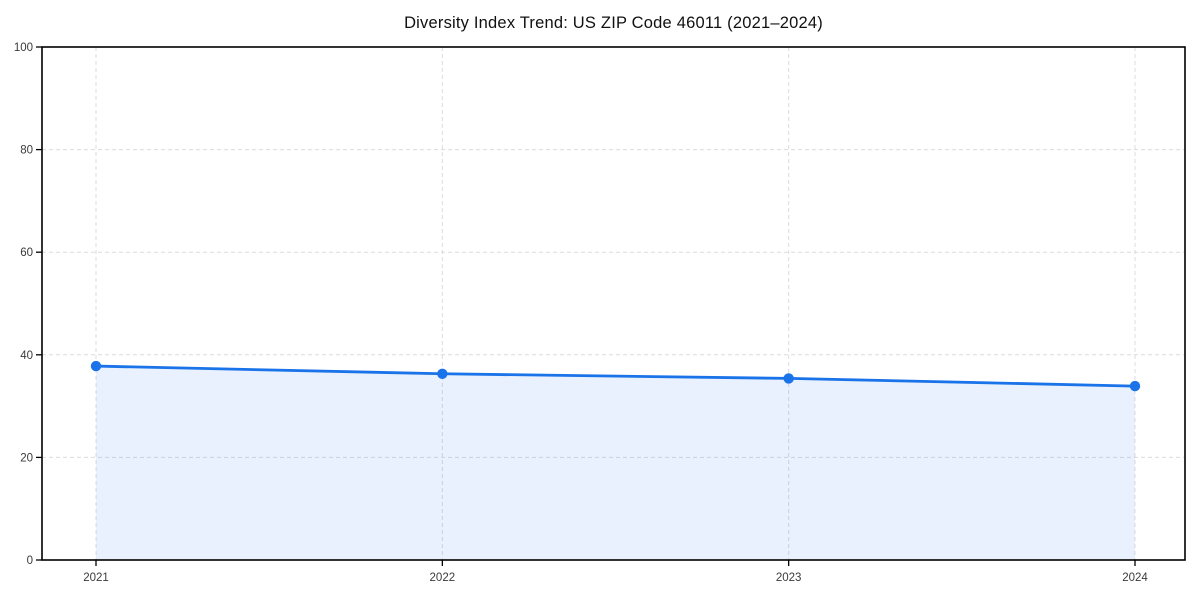 The width and height of the screenshot is (1200, 600). What do you see at coordinates (26, 151) in the screenshot?
I see `y-tick-label: 80` at bounding box center [26, 151].